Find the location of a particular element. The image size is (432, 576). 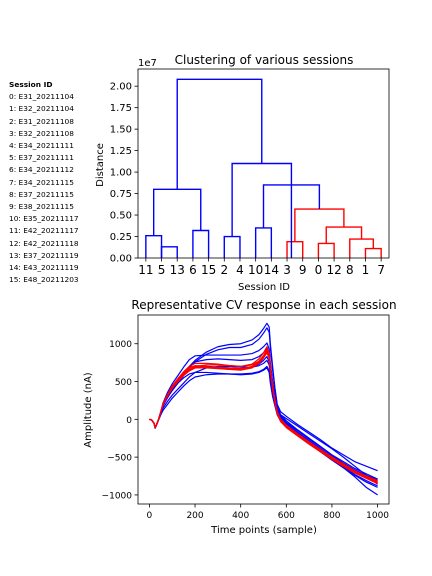

dendrogram-leaf-label: 4 is located at coordinates (240, 270).